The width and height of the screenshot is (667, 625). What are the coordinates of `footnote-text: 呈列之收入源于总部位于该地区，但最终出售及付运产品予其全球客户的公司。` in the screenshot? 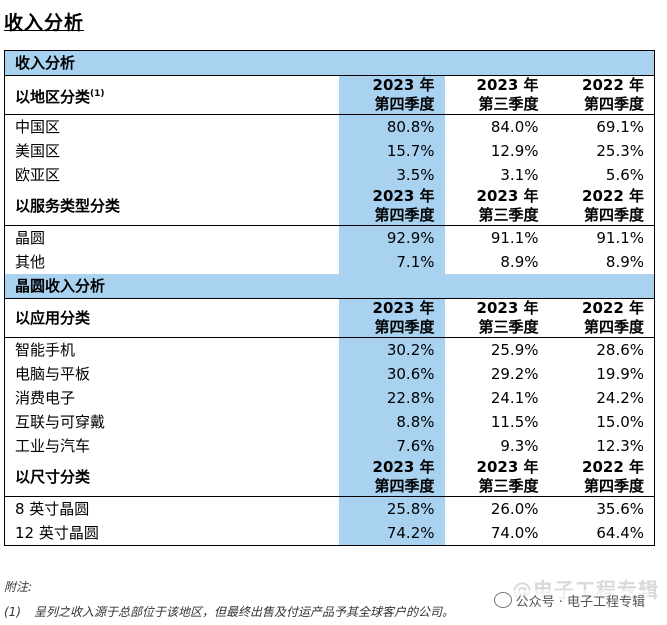 It's located at (244, 612).